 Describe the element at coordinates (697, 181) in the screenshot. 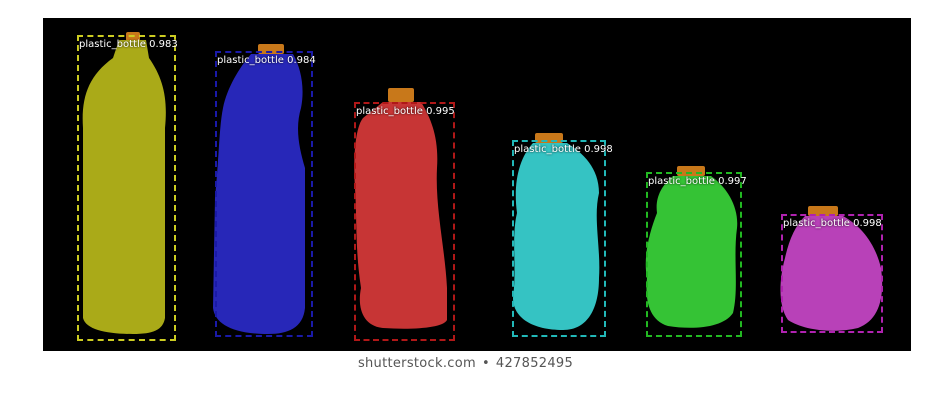

I see `detection-label-5: plastic_bottle 0.997` at that location.